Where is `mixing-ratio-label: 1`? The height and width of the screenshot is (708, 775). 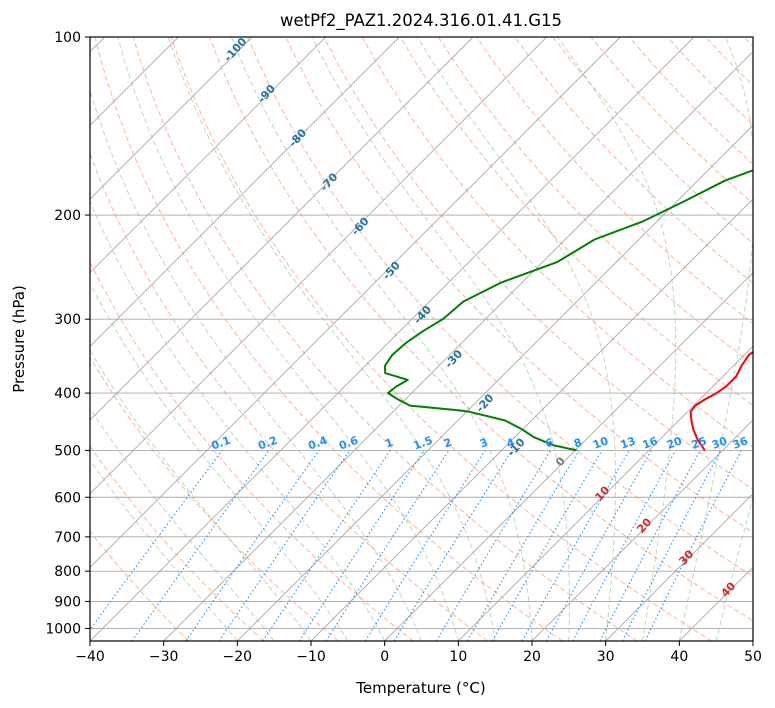 mixing-ratio-label: 1 is located at coordinates (389, 443).